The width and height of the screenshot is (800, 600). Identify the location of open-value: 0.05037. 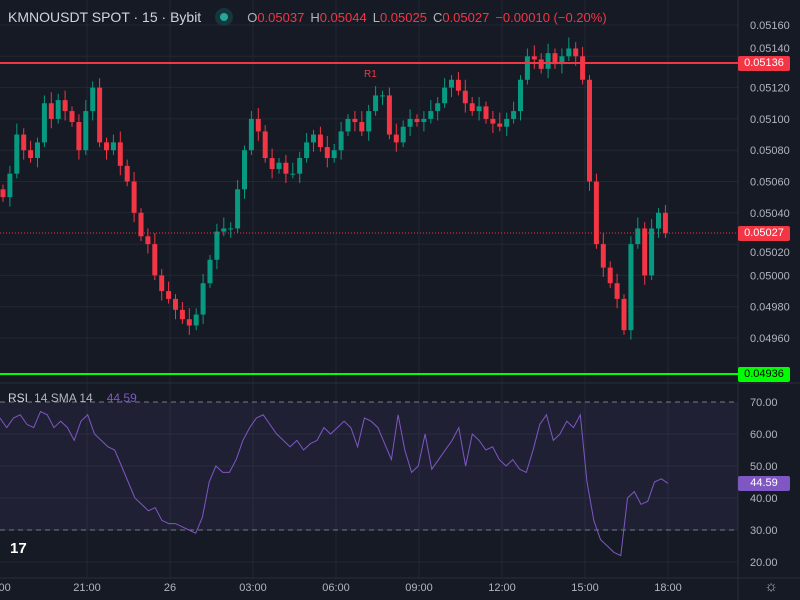
(281, 17).